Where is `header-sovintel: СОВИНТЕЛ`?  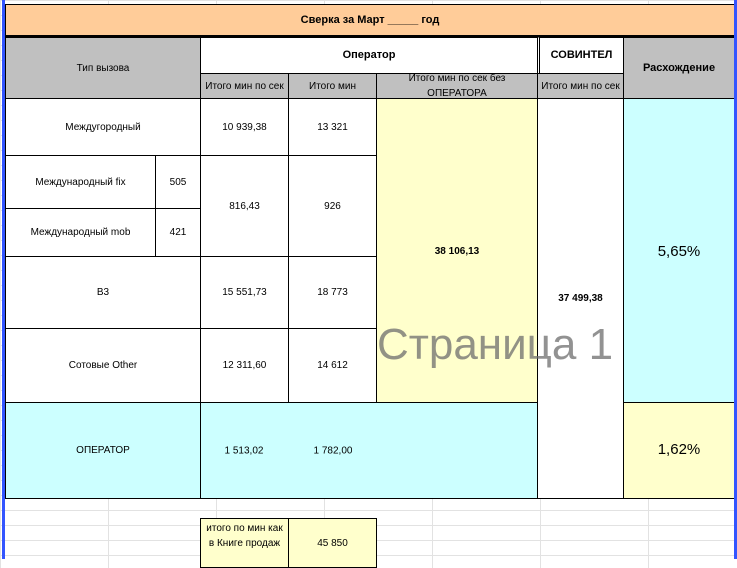
header-sovintel: СОВИНТЕЛ is located at coordinates (580, 55).